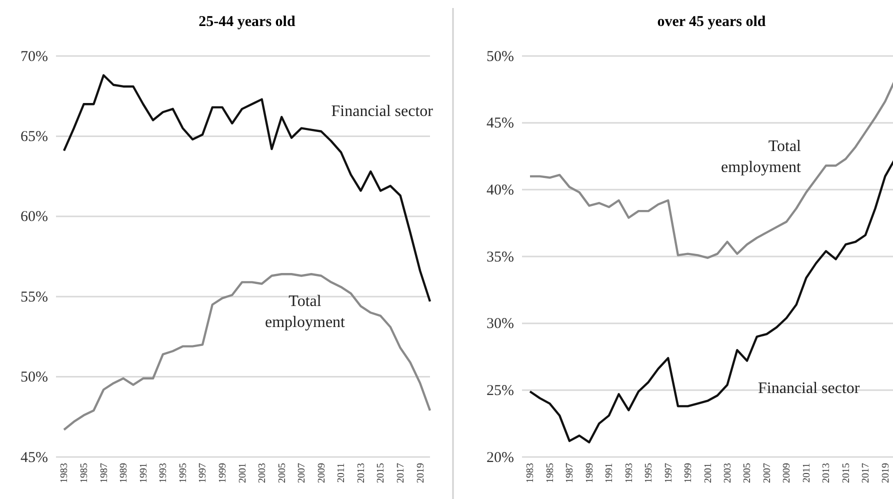 This screenshot has height=499, width=893. I want to click on y-tick-label: 35%, so click(500, 257).